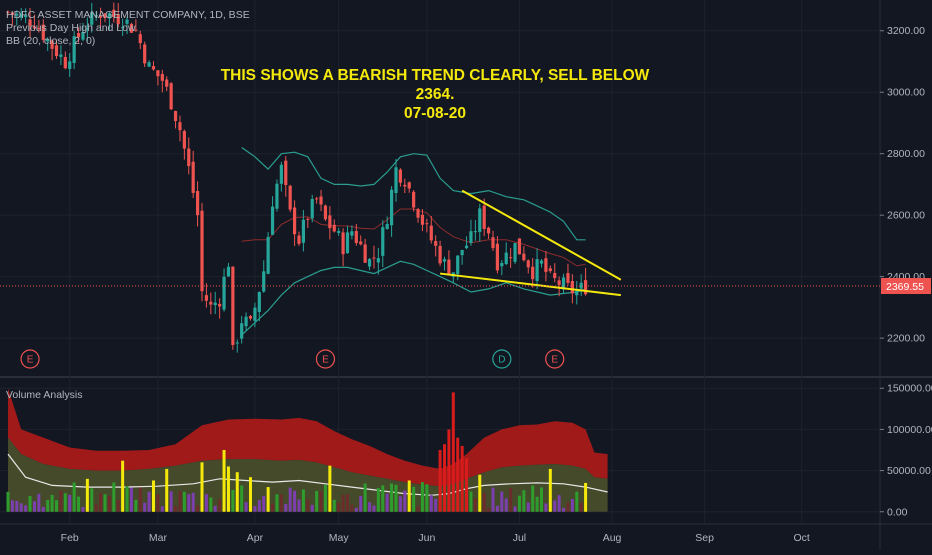  Describe the element at coordinates (128, 15) in the screenshot. I see `symbol-title: HDFC ASSET MANAGEMENT COMPANY, 1D, BSE` at that location.